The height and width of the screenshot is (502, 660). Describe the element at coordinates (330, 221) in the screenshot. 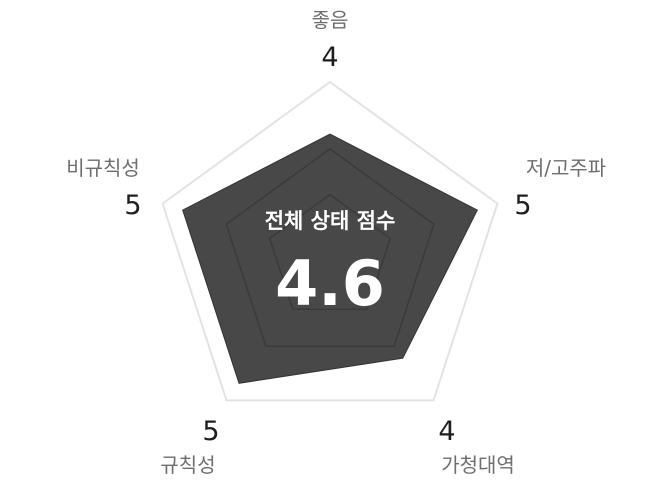

I see `center-title: 전체 상태 점수` at that location.